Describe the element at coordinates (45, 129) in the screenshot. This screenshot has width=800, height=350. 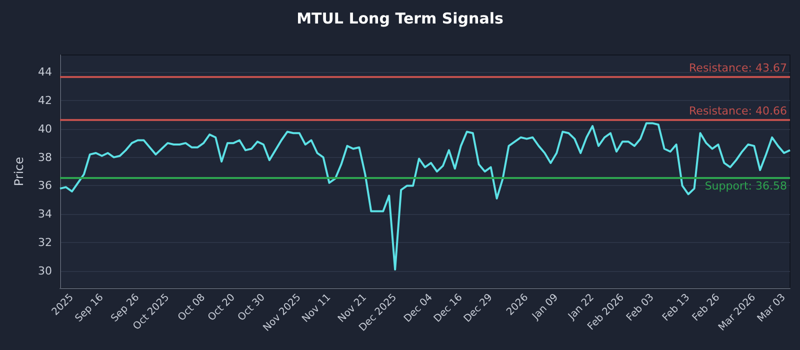
I see `y-tick-label: 40` at that location.